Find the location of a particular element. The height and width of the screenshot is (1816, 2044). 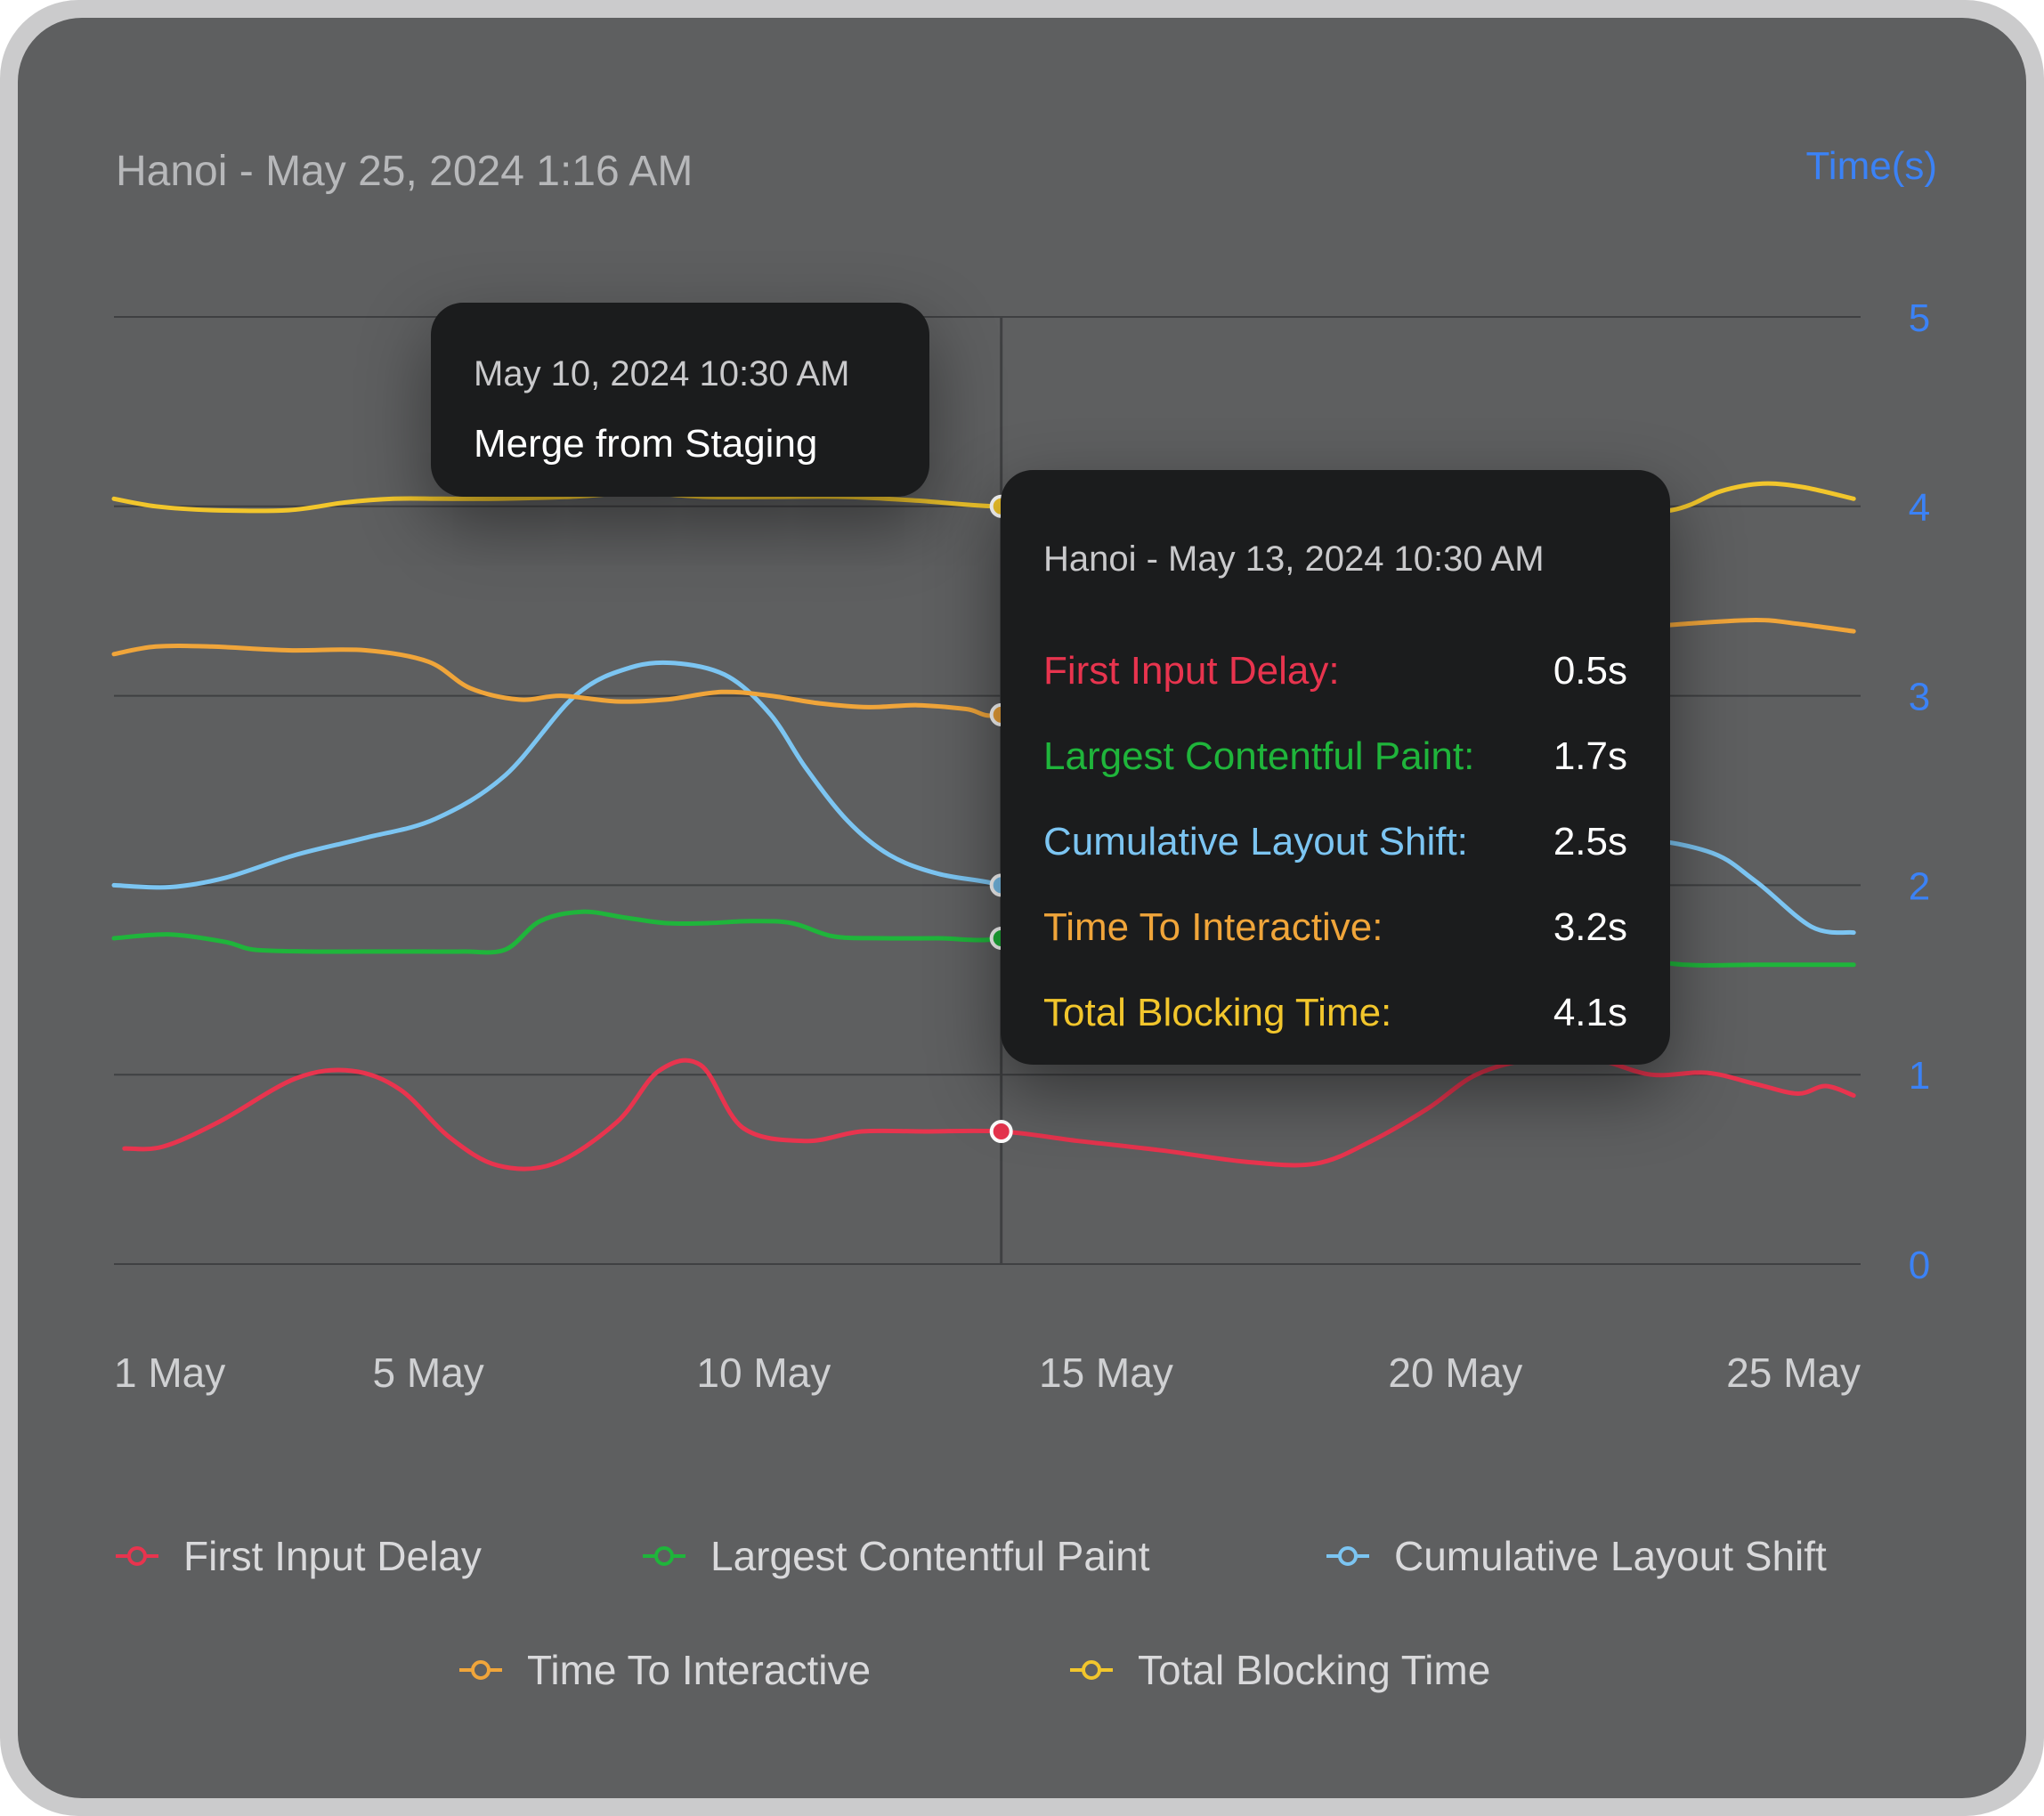

tooltip-row-cumulative-layout-shift: Cumulative Layout Shift: 2.5s is located at coordinates (1335, 842).